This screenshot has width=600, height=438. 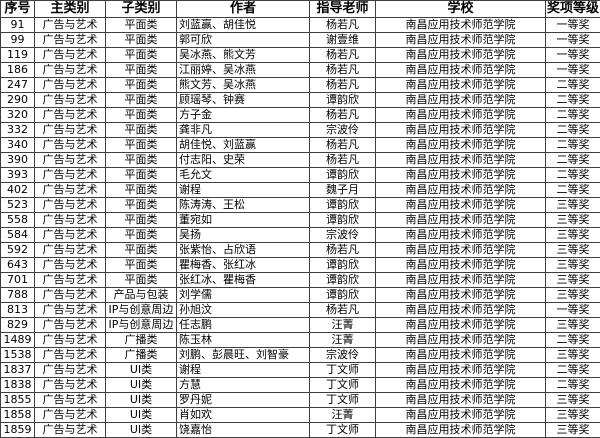 I want to click on cell-authors: 张红冰、瞿梅香, so click(x=243, y=280).